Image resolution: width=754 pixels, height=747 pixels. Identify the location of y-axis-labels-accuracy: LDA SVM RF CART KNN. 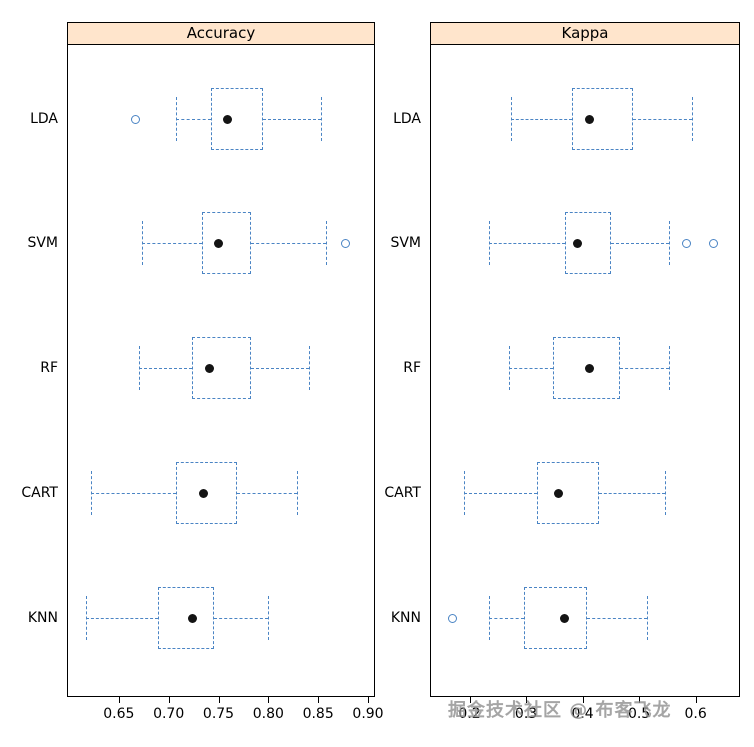
(38, 371).